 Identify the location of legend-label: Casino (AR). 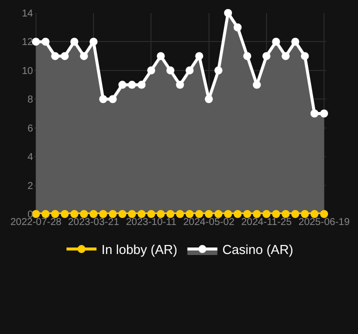
(258, 250).